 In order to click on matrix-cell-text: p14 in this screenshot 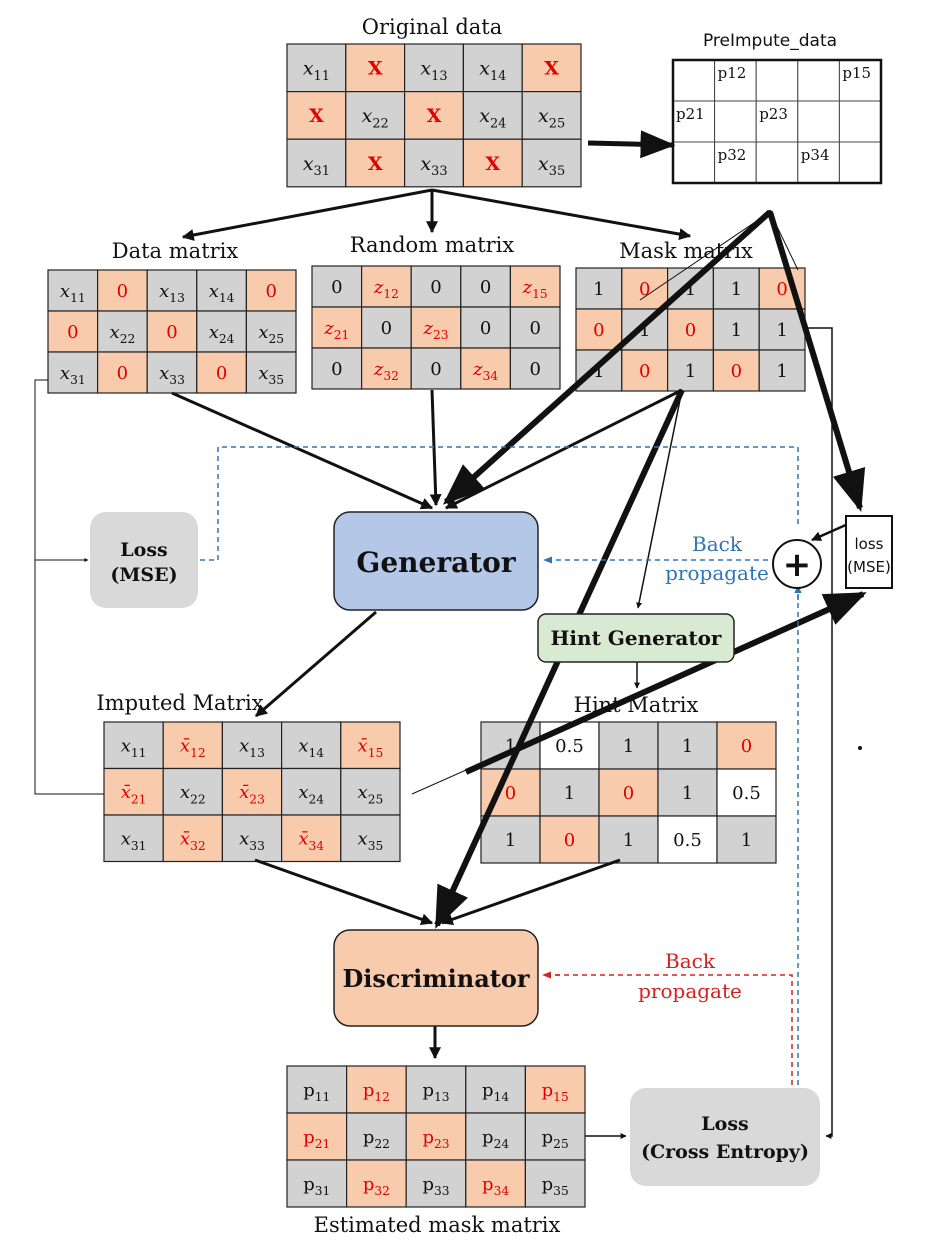, I will do `click(495, 1092)`.